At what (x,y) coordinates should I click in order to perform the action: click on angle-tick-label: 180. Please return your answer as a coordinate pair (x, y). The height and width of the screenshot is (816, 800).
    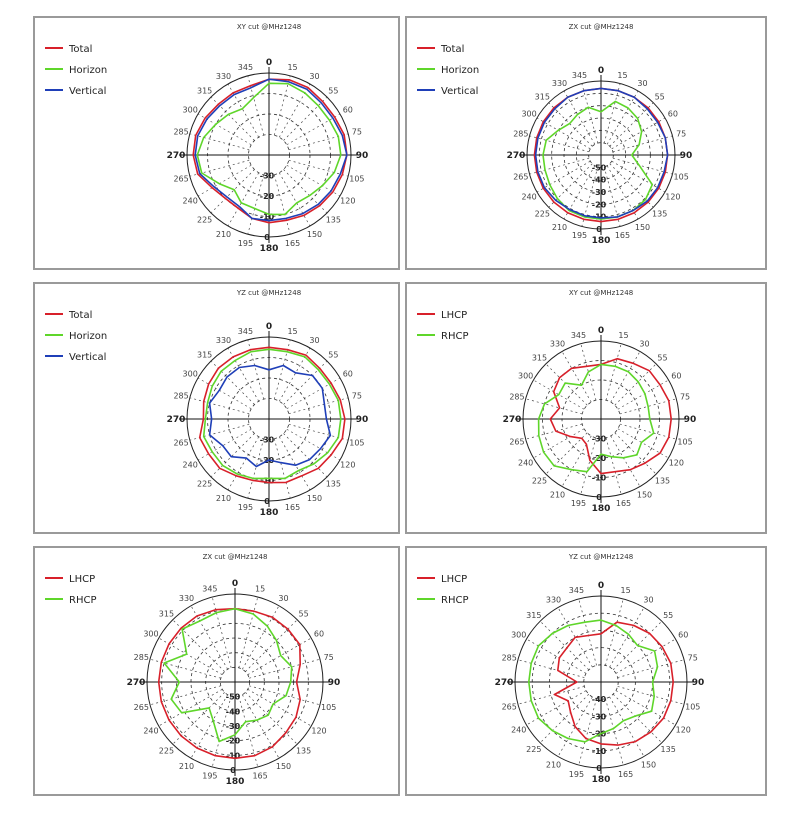
    Looking at the image, I should click on (601, 241).